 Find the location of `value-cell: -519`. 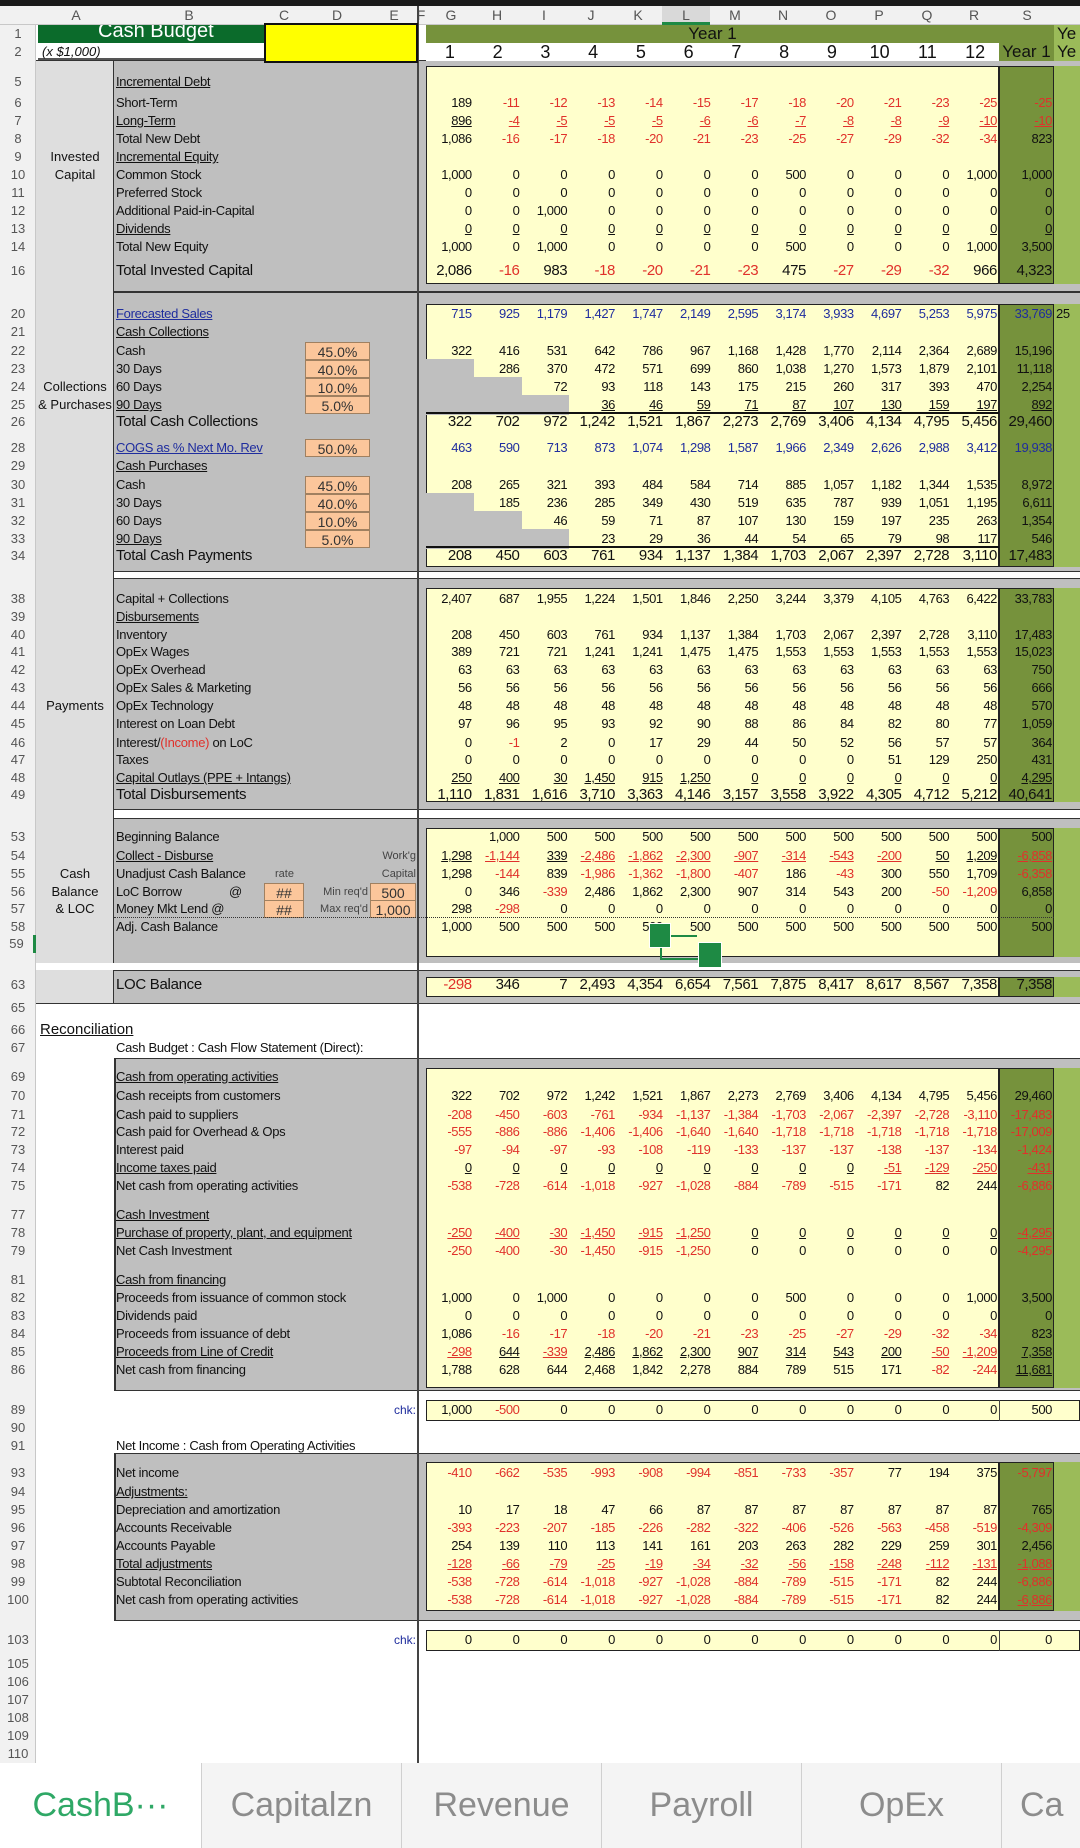

value-cell: -519 is located at coordinates (985, 1527).